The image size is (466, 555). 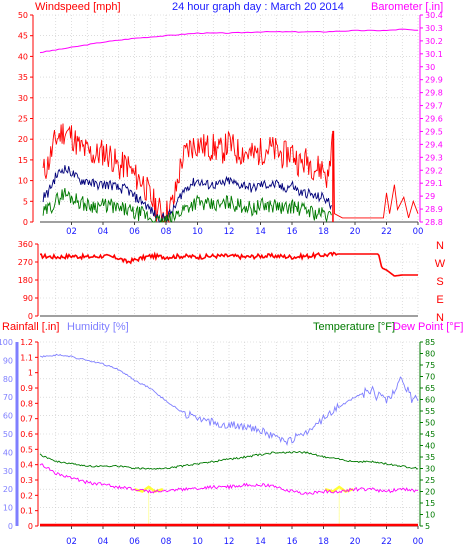 I want to click on temp-tick-label: 30, so click(x=430, y=469).